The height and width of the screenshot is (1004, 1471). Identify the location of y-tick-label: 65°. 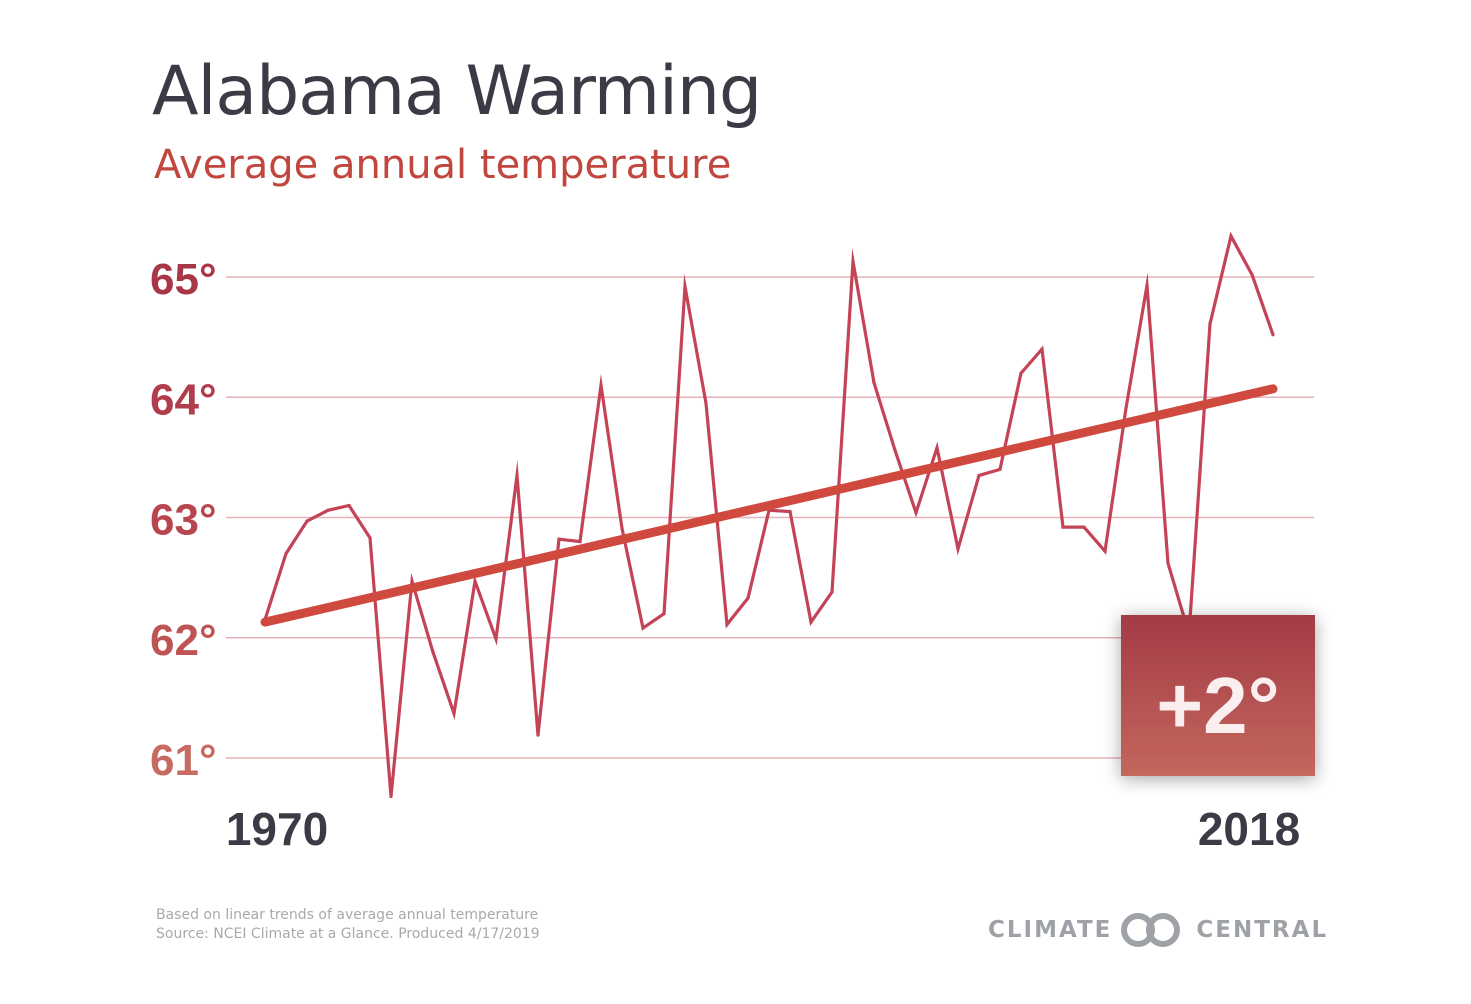
(183, 279).